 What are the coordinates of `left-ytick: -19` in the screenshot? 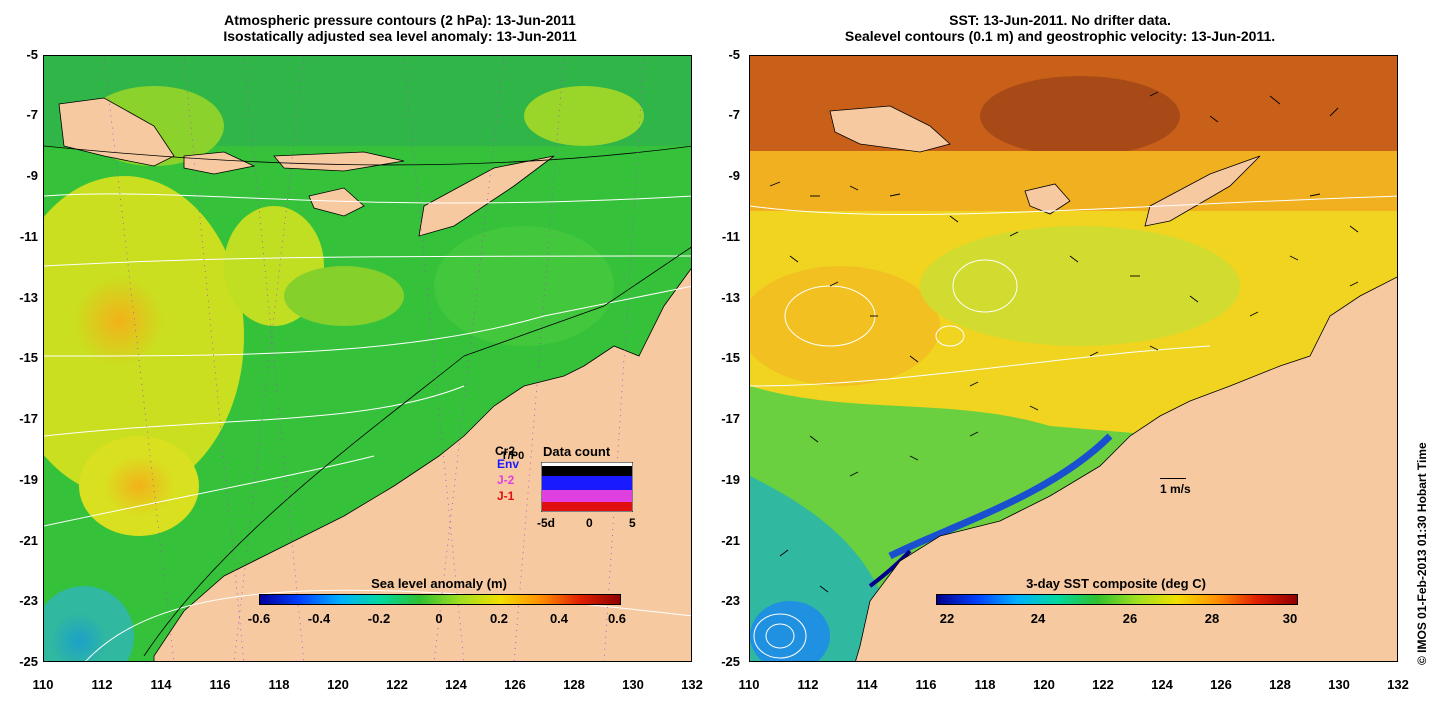 It's located at (28, 479).